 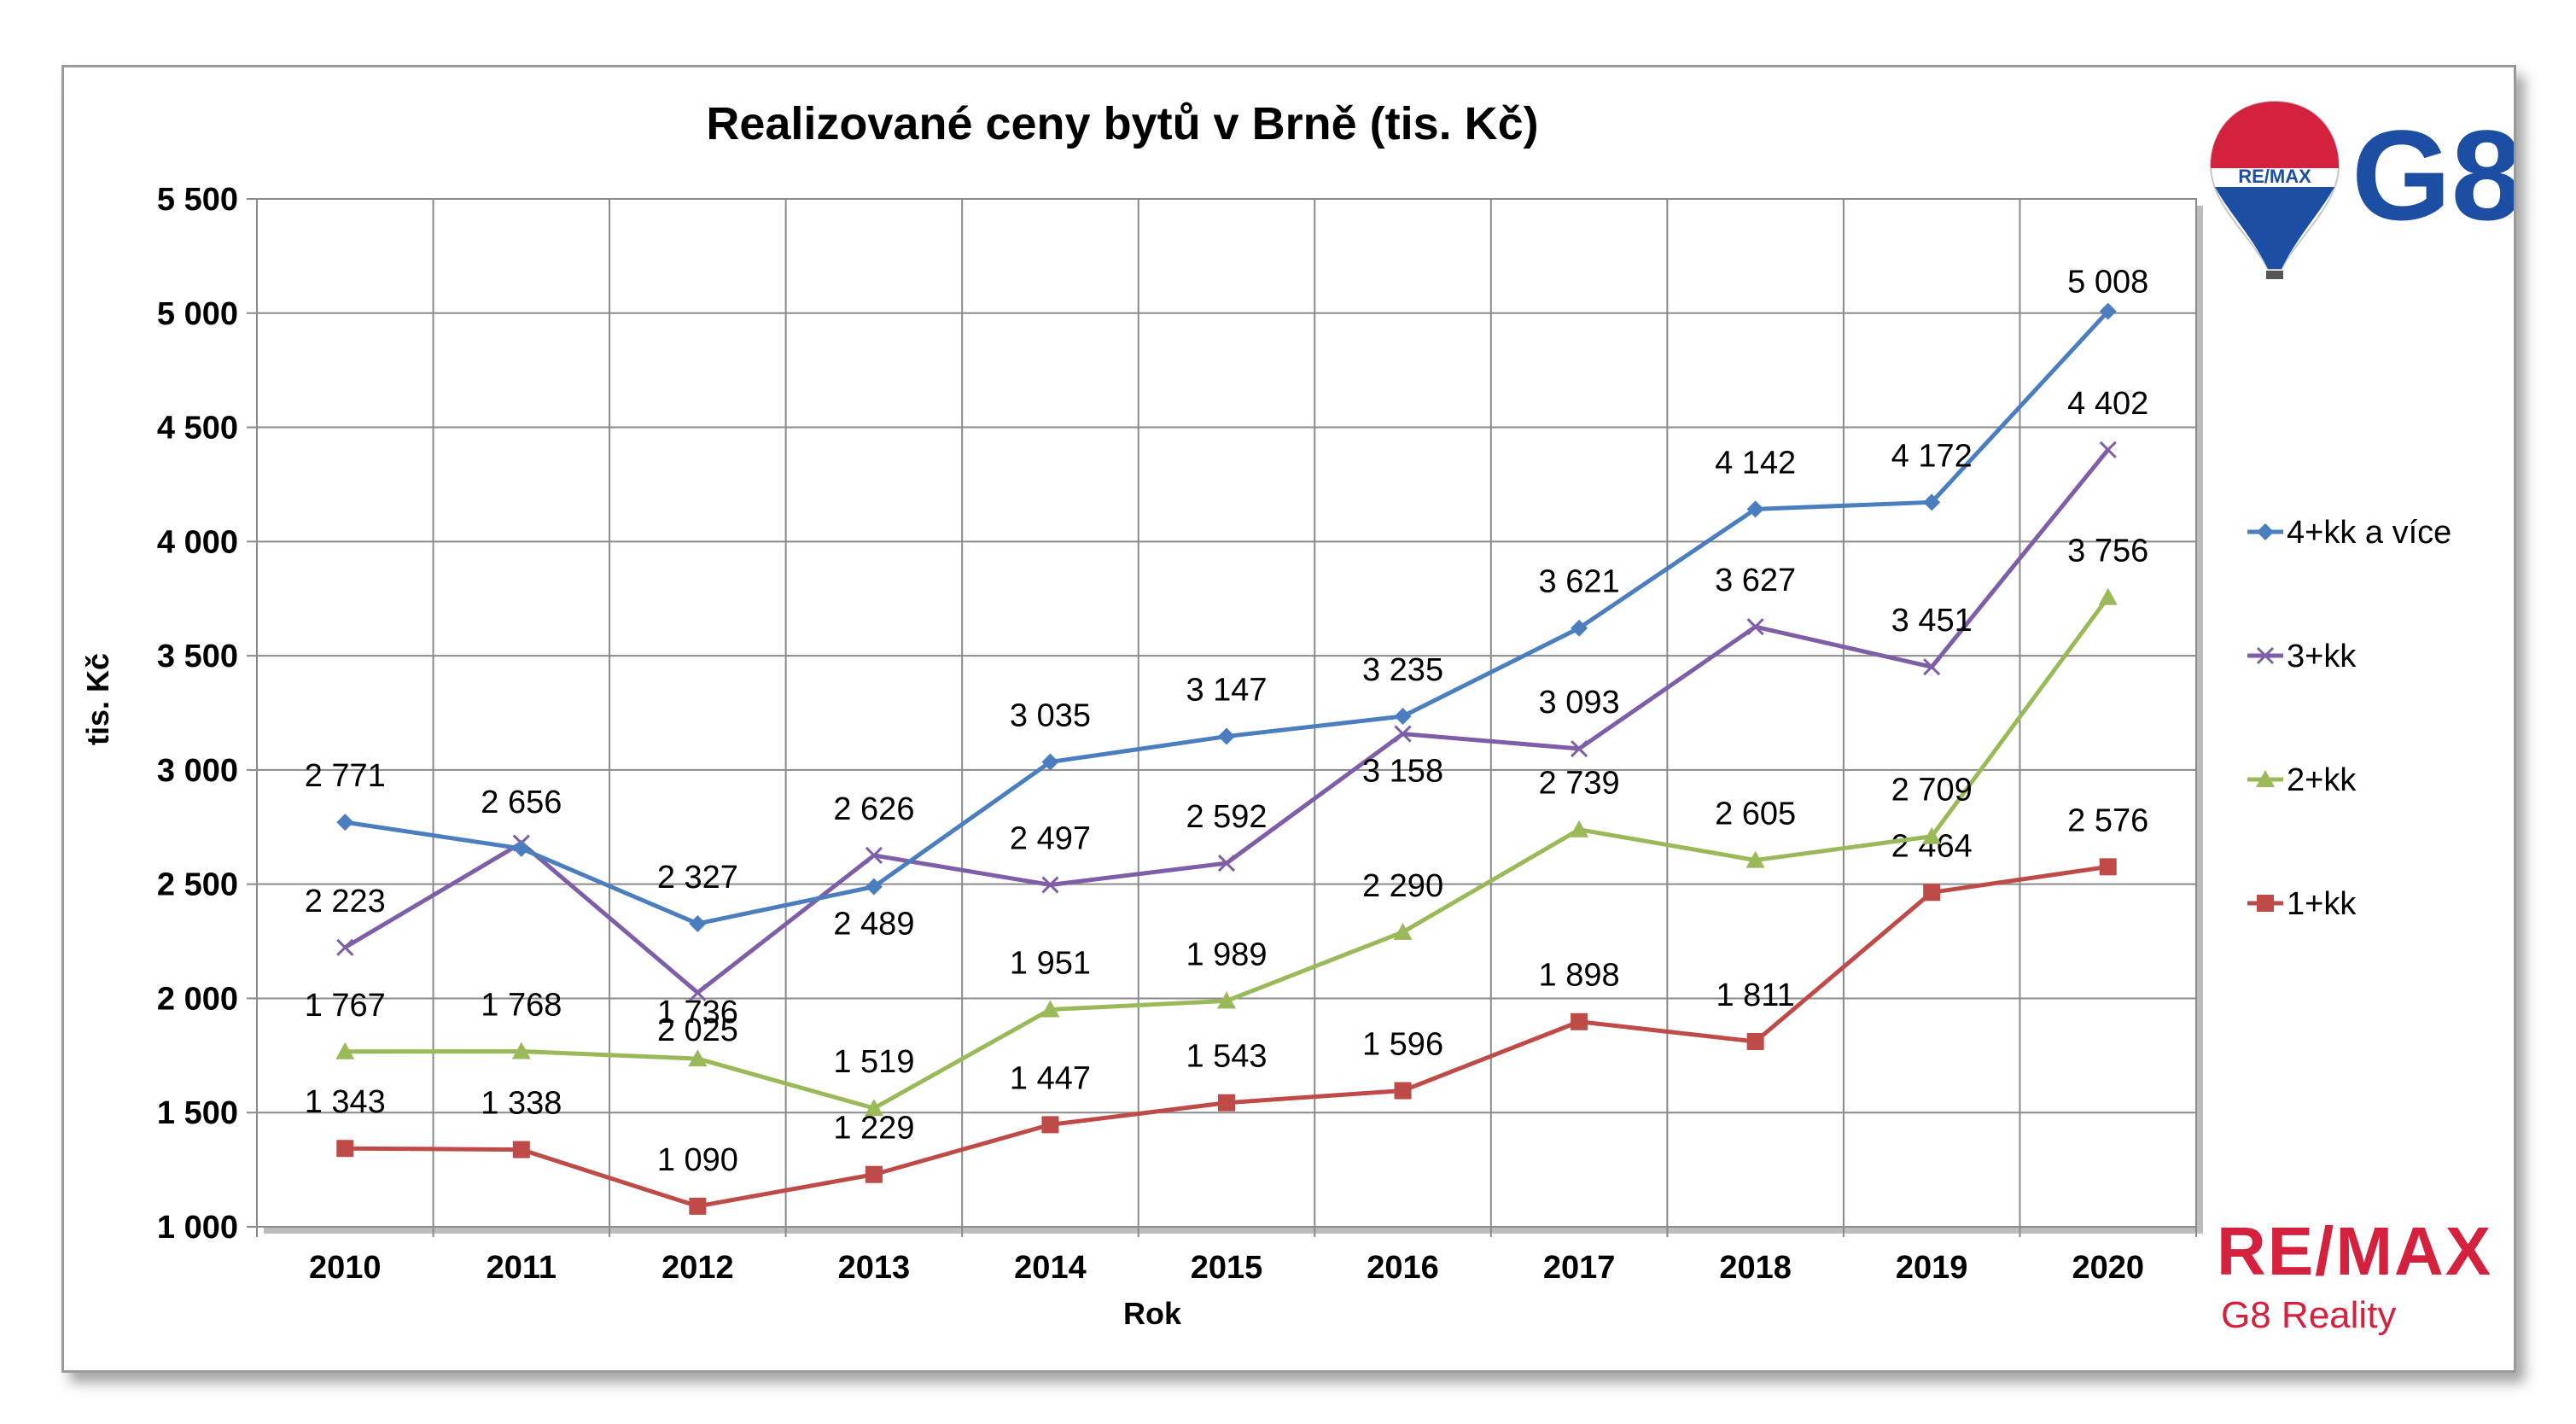 I want to click on legend-item: 1+kk, so click(x=2302, y=904).